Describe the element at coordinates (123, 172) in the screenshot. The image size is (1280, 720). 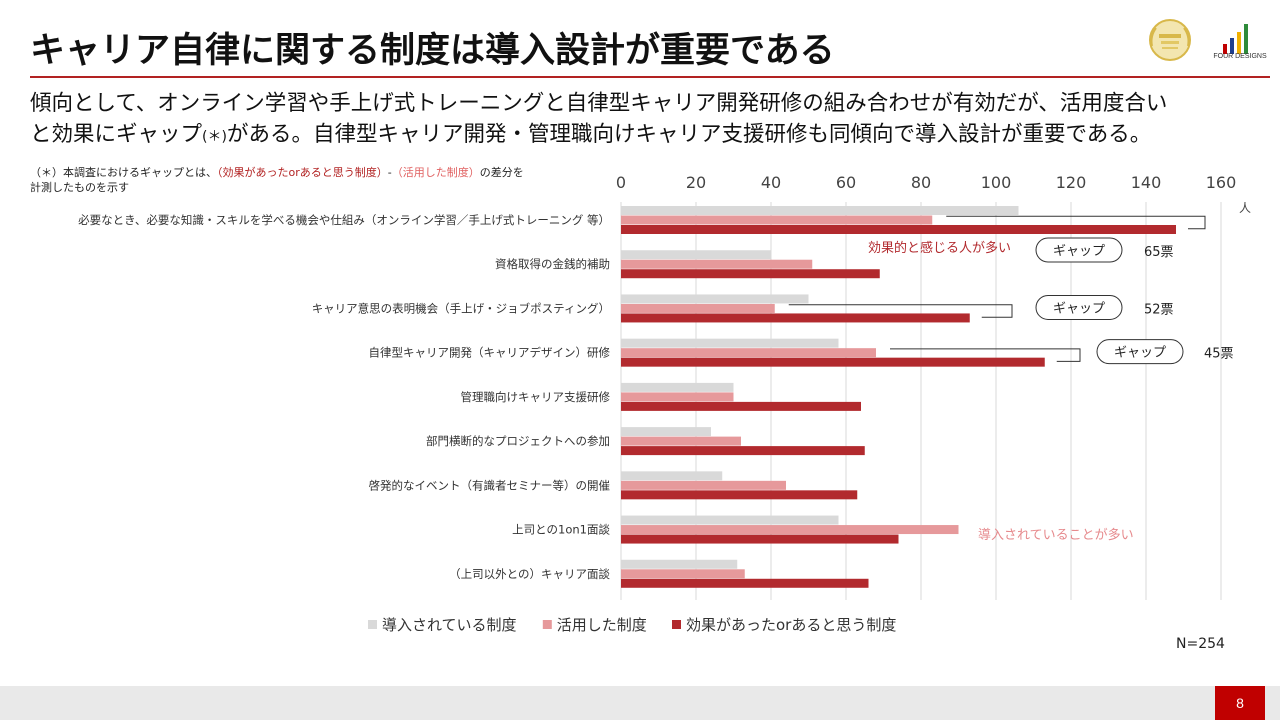
I see `note-prefix: （＊）本調査におけるギャップとは、` at that location.